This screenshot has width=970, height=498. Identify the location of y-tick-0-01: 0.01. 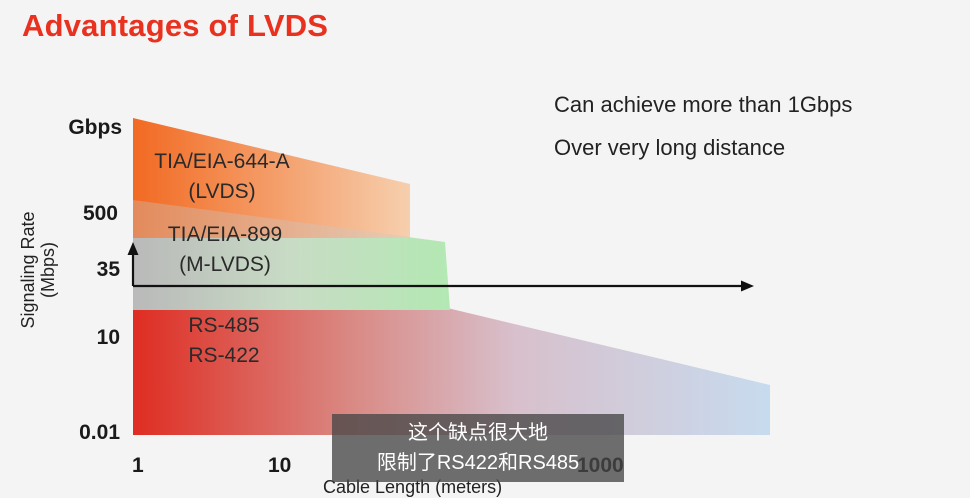
(99, 432).